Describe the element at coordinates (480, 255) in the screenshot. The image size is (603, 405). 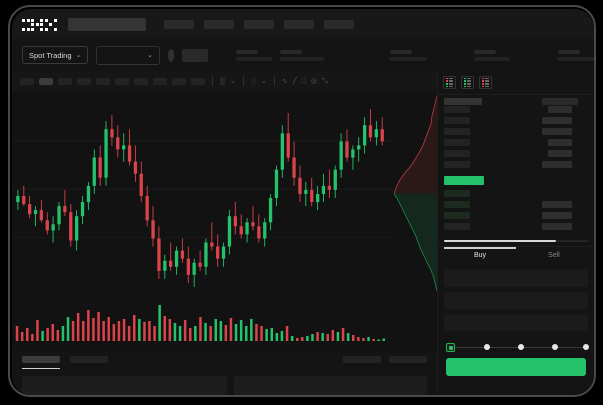
I see `tab-buy: Buy` at that location.